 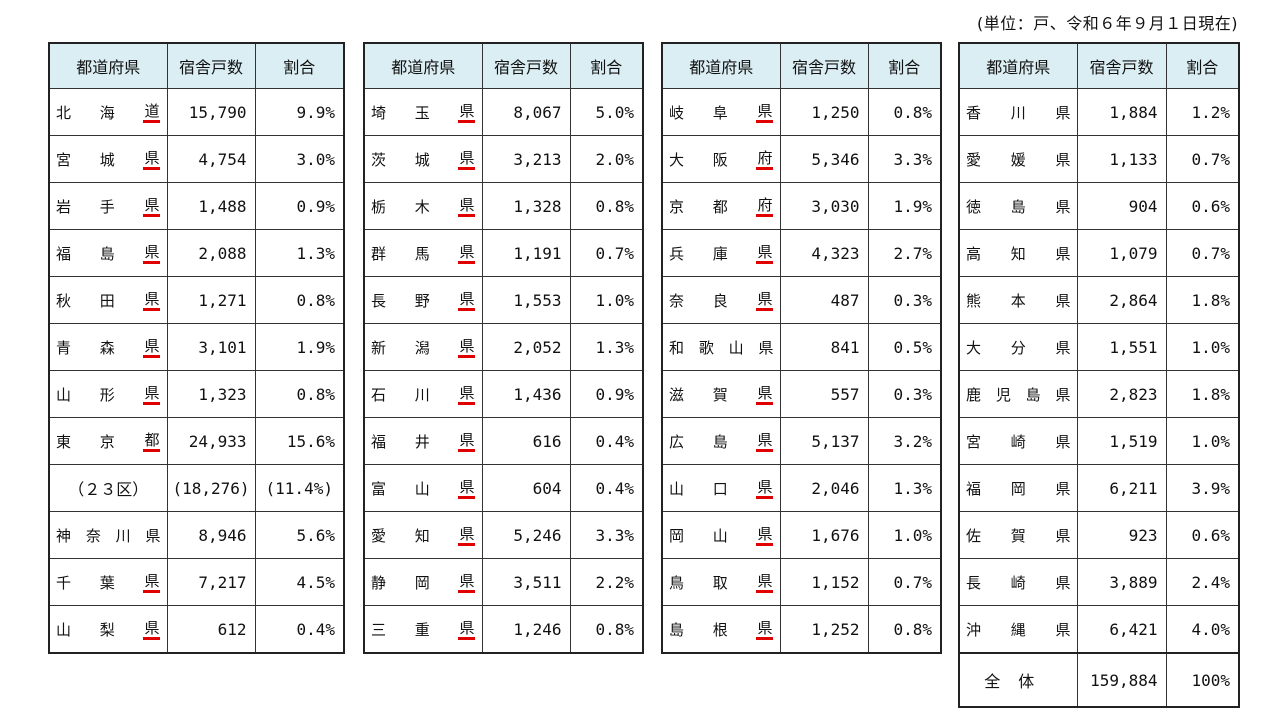 I want to click on prefecture-name: 福島県, so click(x=108, y=253).